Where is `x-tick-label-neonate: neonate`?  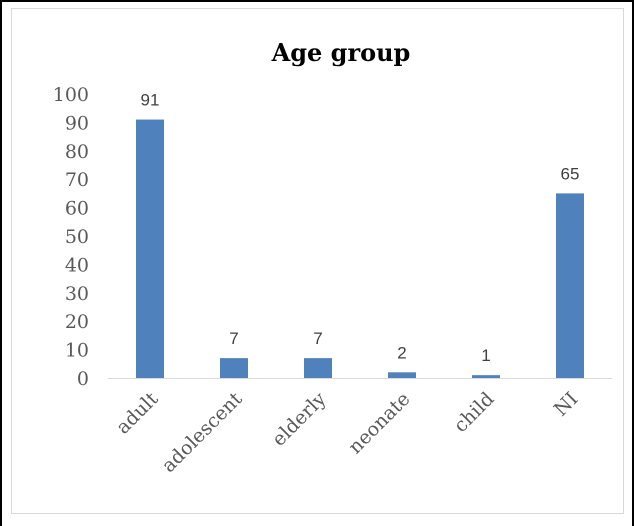
x-tick-label-neonate: neonate is located at coordinates (379, 423).